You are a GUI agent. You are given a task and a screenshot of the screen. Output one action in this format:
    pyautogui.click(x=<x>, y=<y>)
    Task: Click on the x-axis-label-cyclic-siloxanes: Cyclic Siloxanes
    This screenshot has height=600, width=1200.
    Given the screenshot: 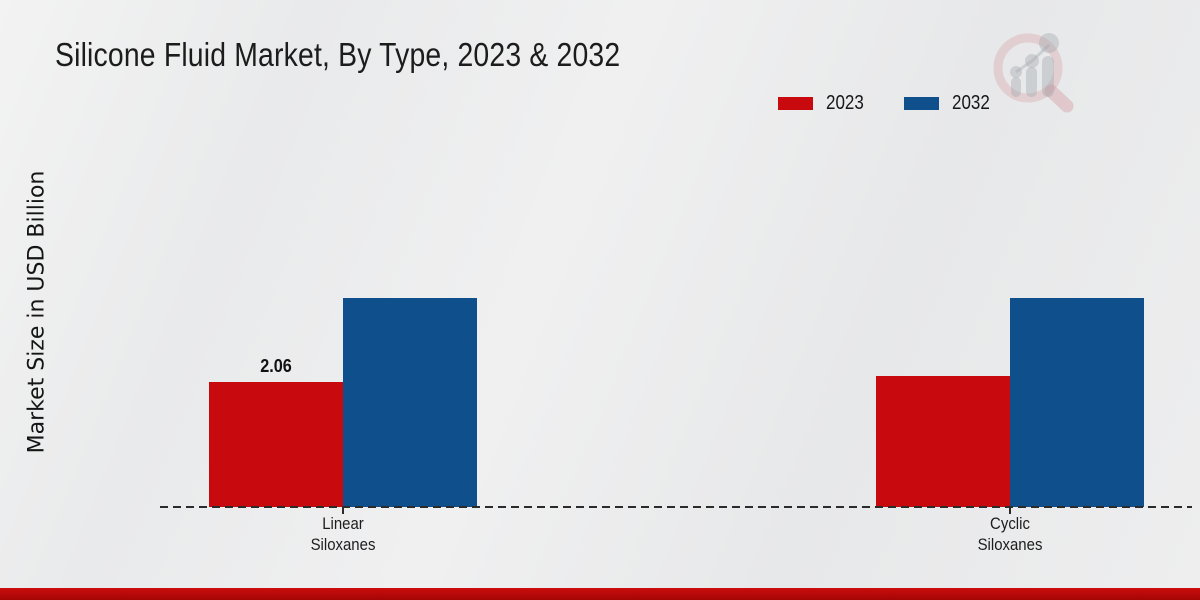 What is the action you would take?
    pyautogui.click(x=1010, y=534)
    